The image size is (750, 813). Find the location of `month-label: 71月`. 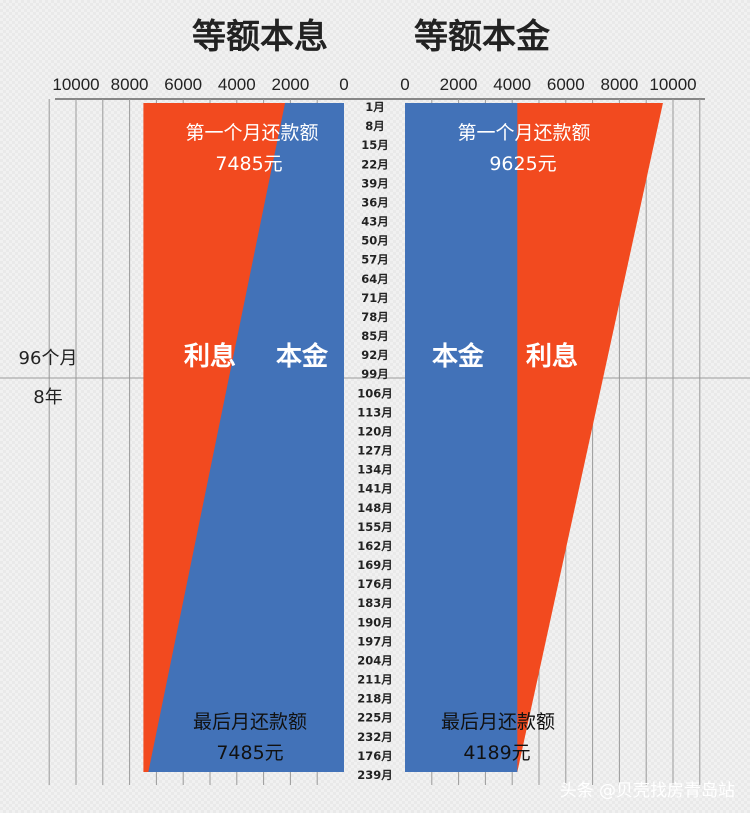

month-label: 71月 is located at coordinates (375, 298).